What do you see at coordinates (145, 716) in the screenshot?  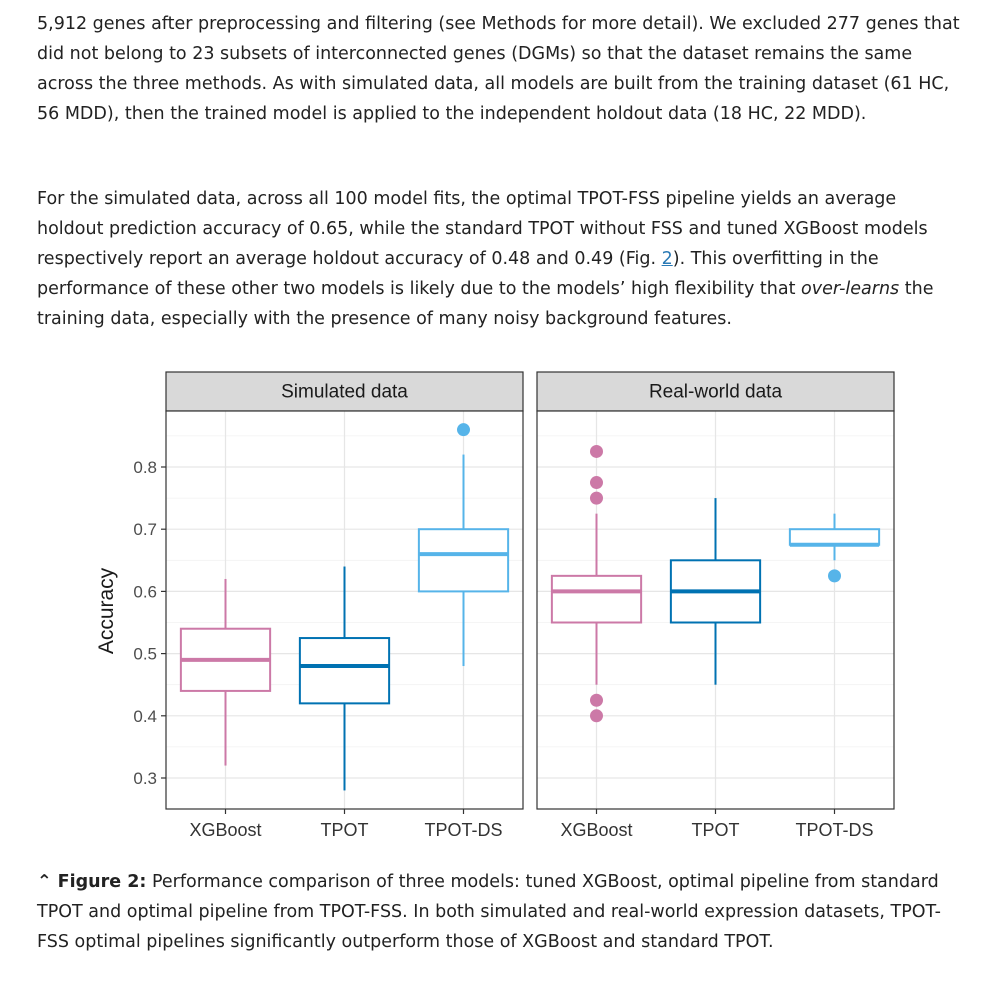 I see `y-tick-label: 0.4` at bounding box center [145, 716].